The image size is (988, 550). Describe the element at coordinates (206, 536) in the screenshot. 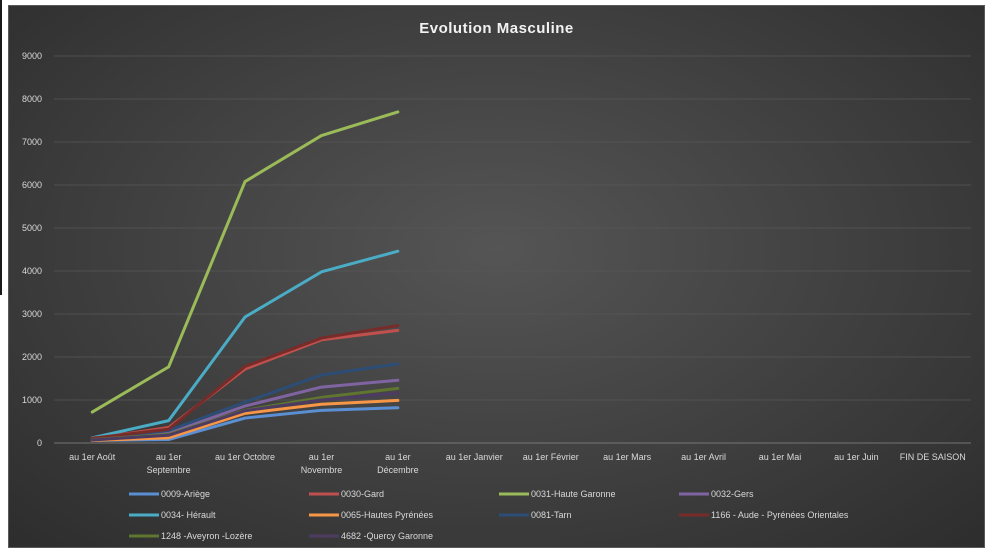

I see `legend-label: 1248 -Aveyron -Lozère` at that location.